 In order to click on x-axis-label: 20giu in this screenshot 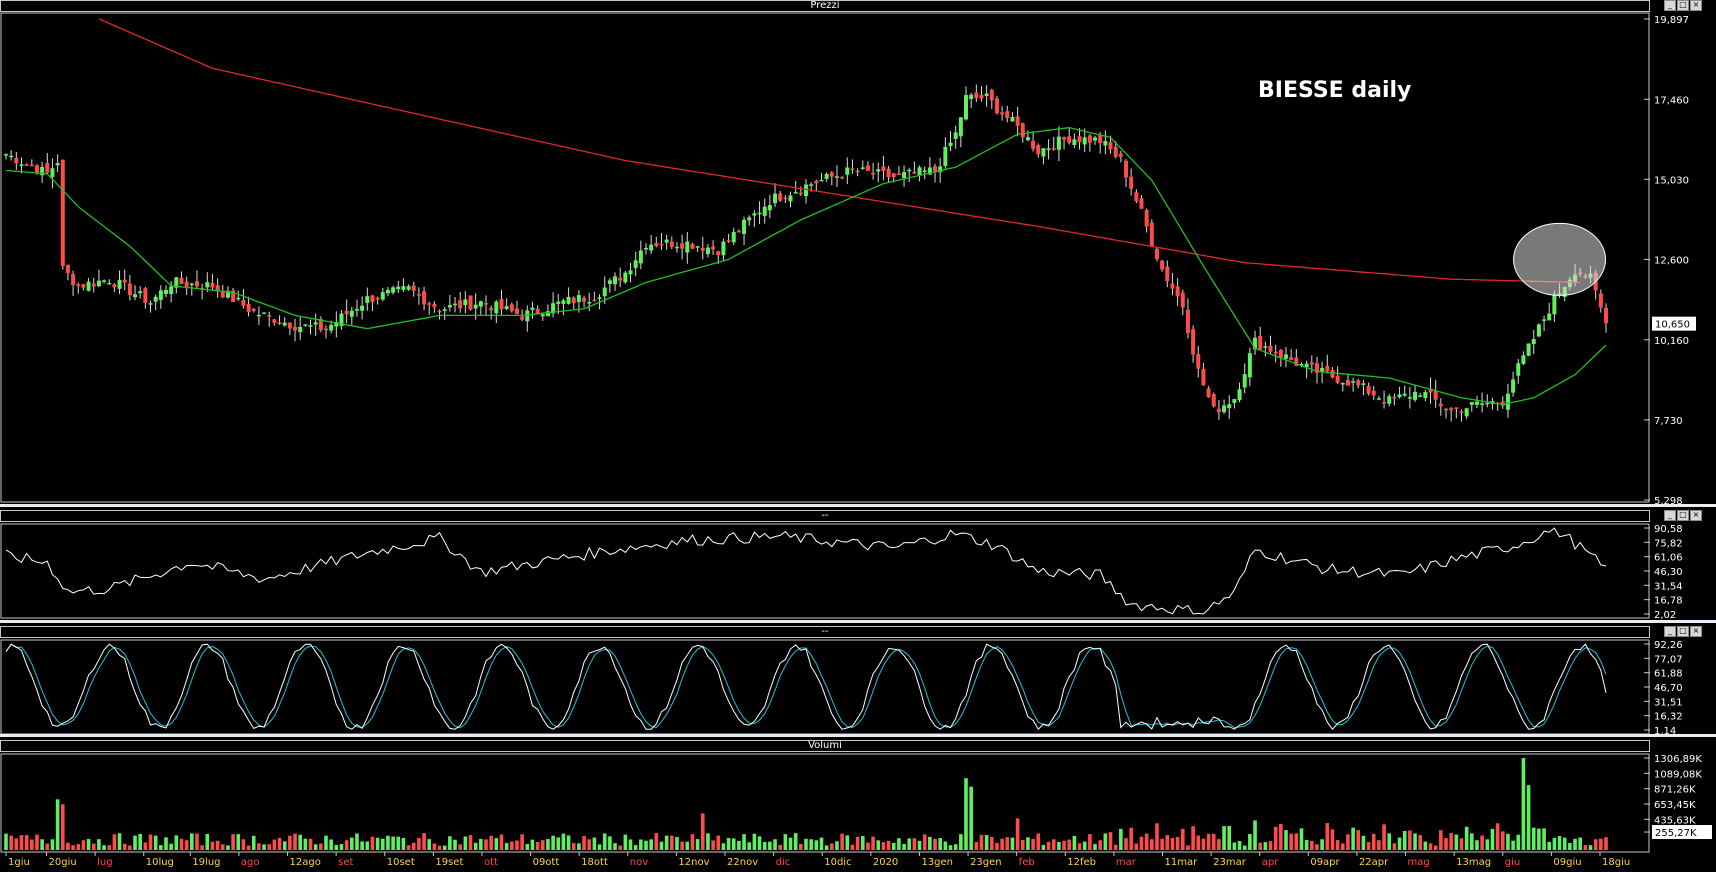, I will do `click(63, 862)`.